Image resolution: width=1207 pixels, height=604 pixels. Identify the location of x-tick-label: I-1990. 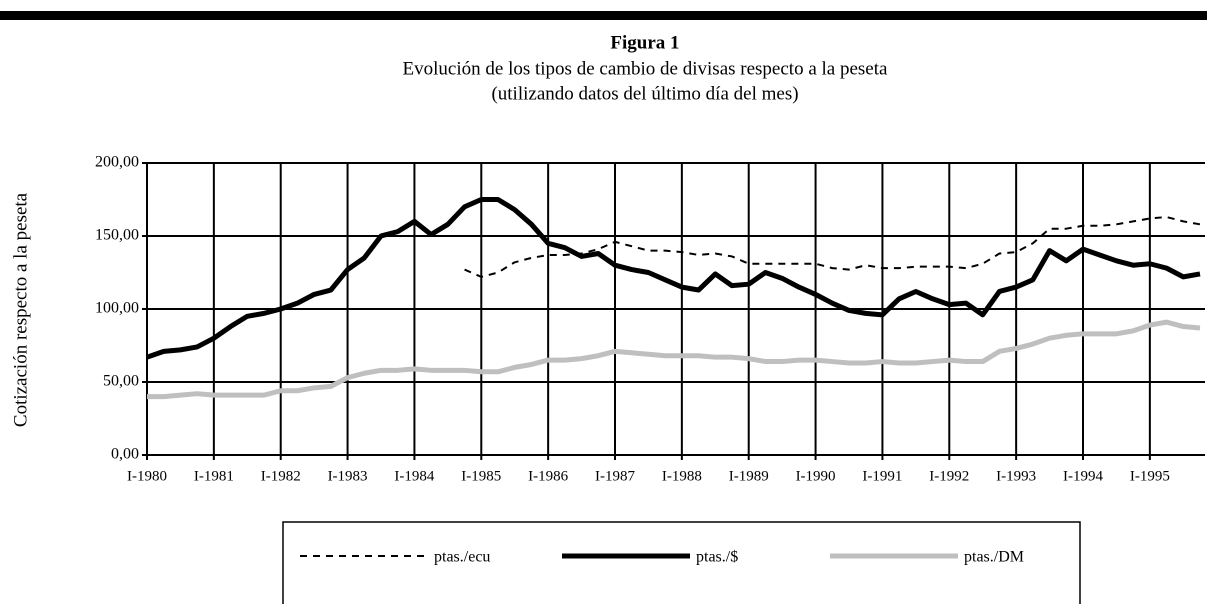
(816, 476).